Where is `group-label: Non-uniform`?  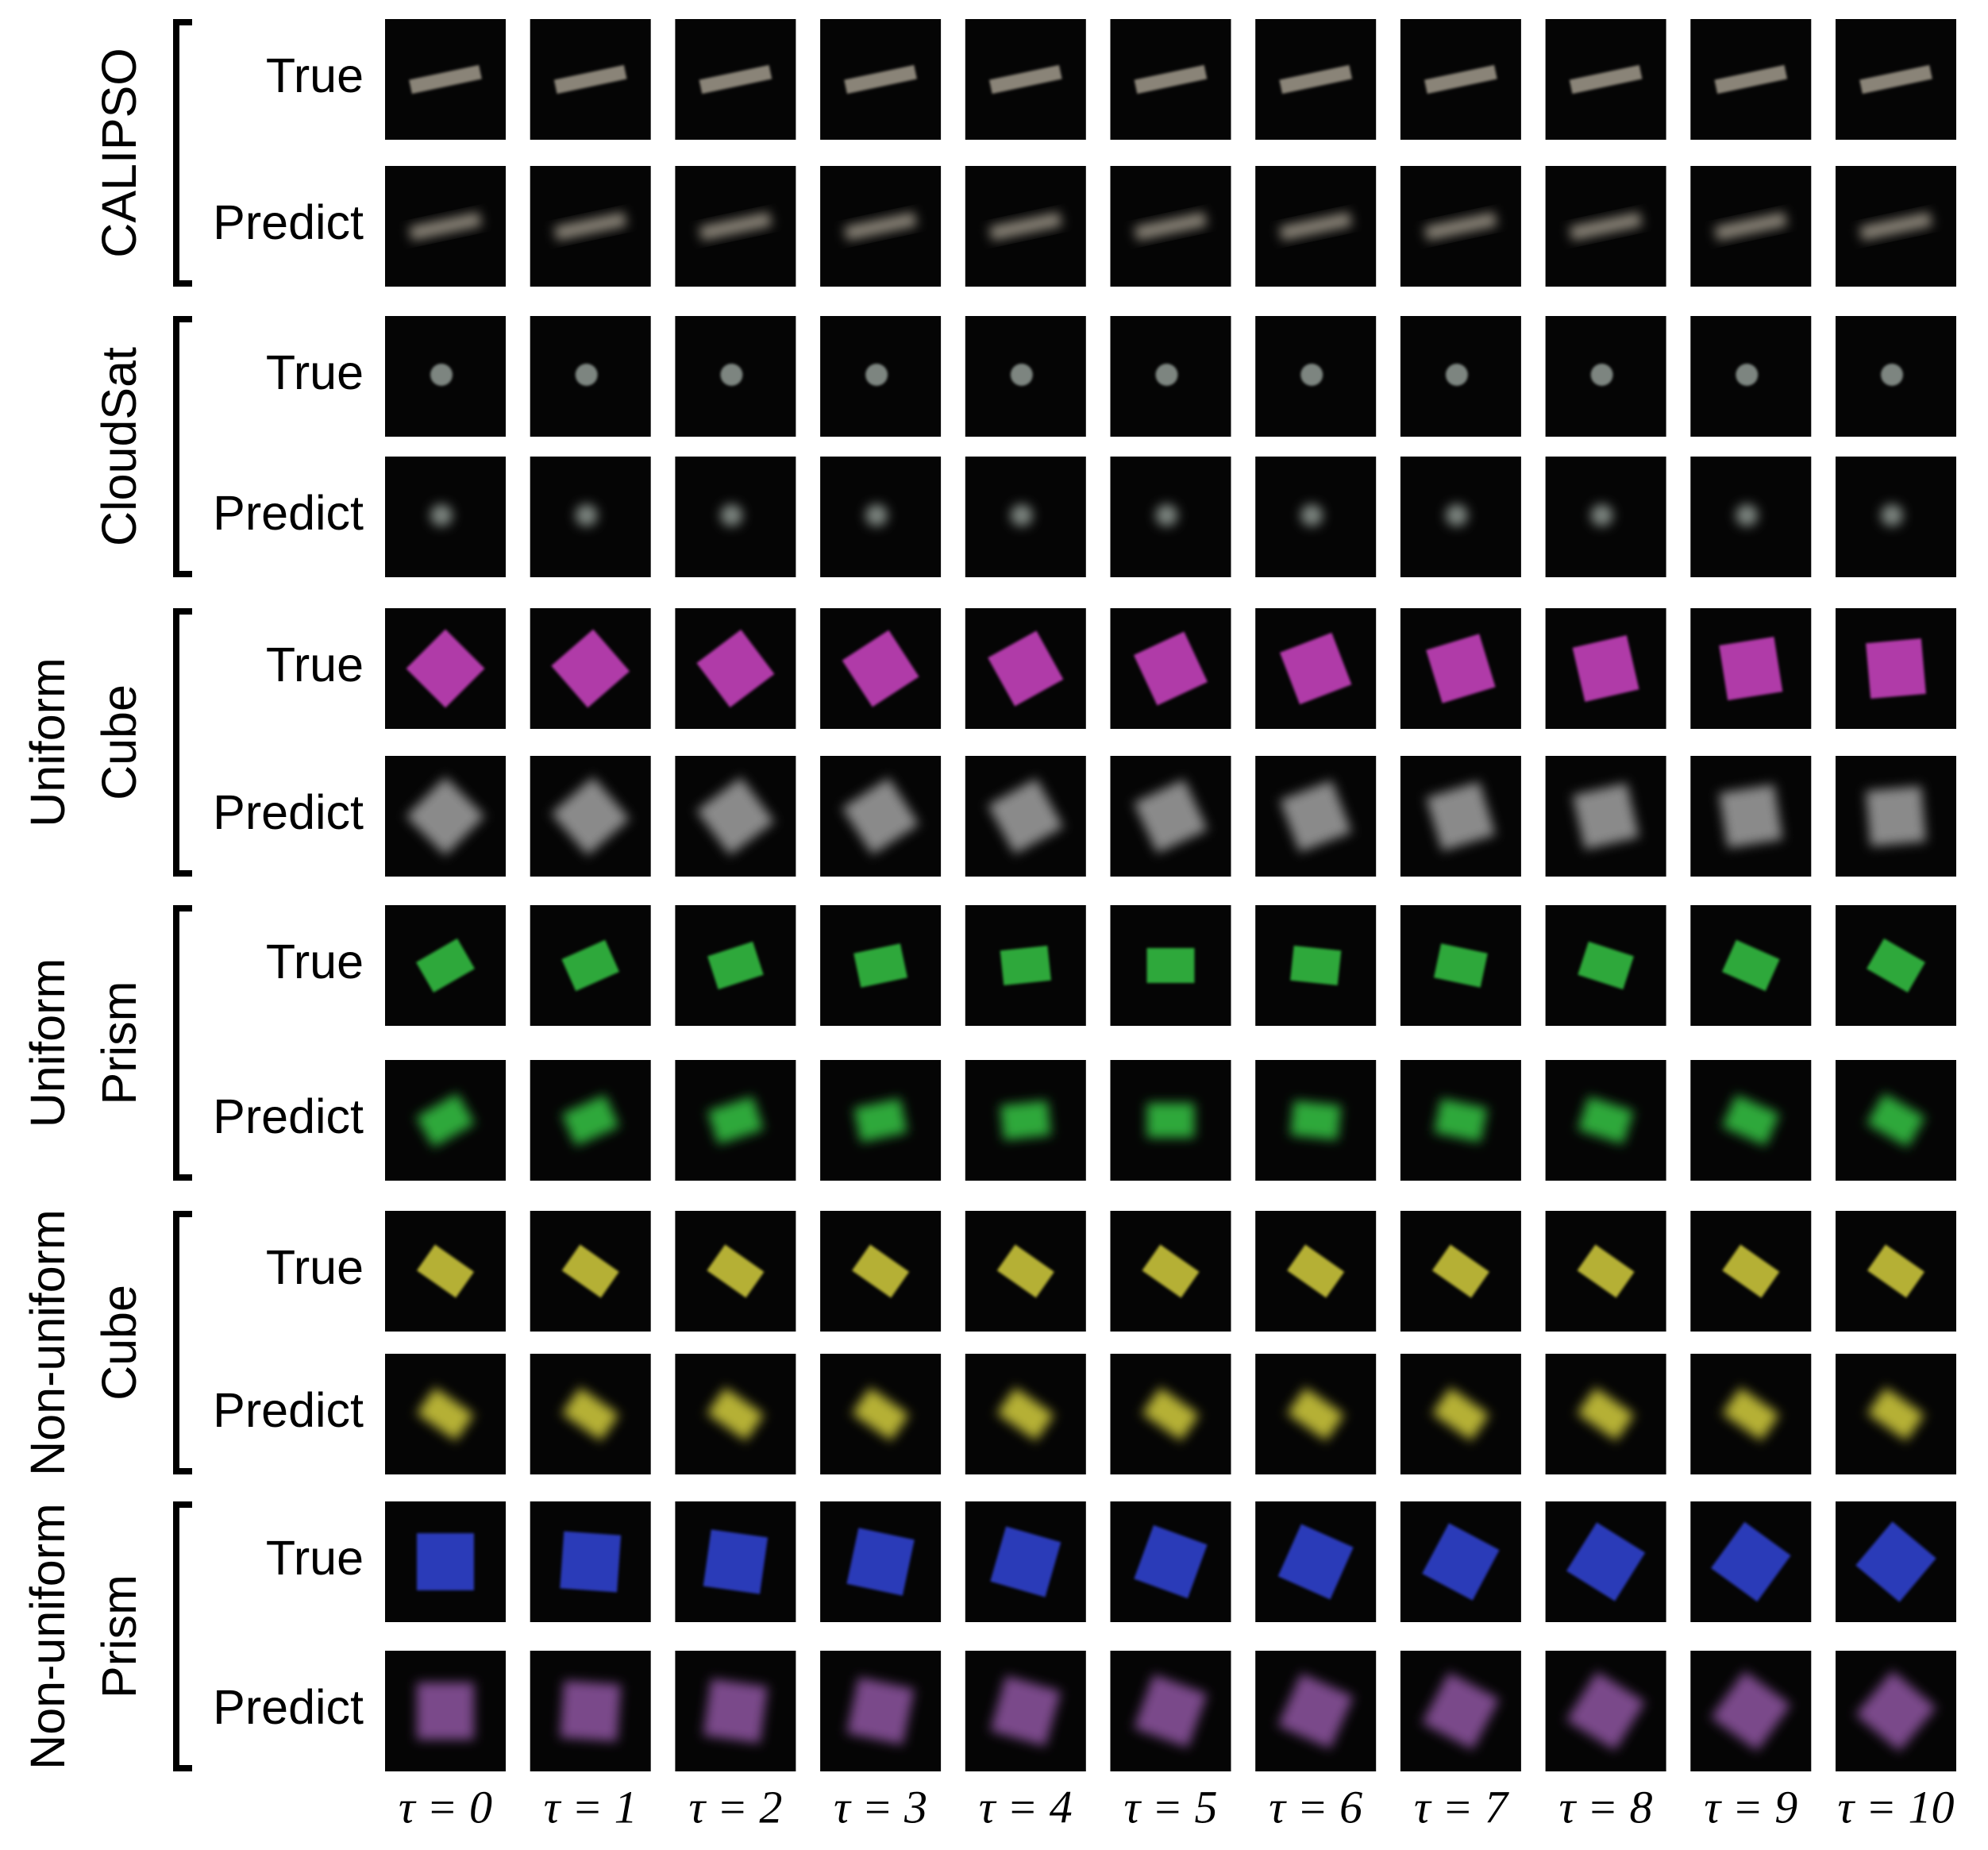 group-label: Non-uniform is located at coordinates (48, 1342).